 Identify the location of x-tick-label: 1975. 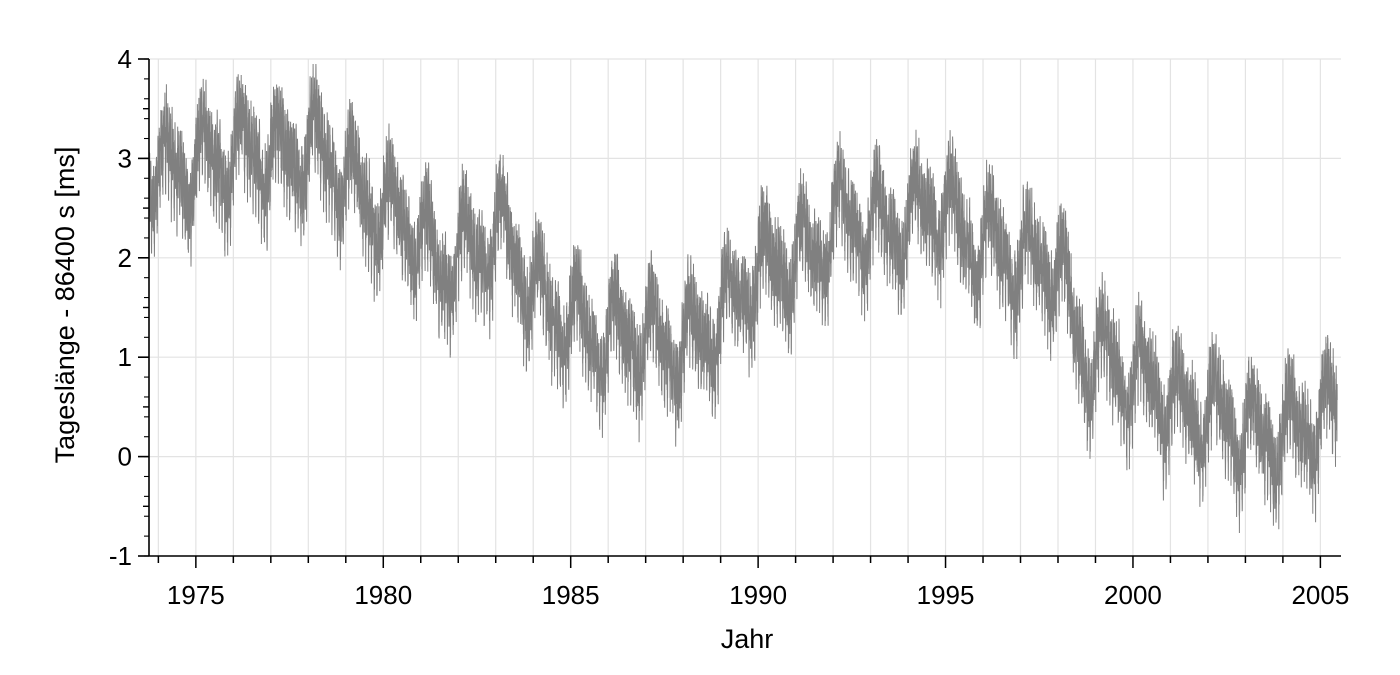
(196, 595).